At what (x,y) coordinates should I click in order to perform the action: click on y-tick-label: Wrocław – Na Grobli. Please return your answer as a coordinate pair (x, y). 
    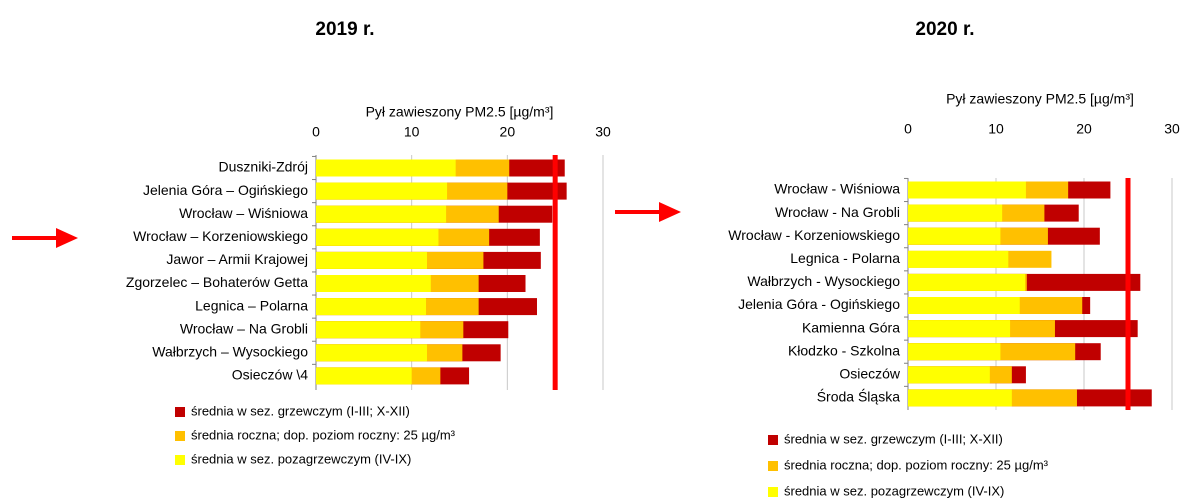
    Looking at the image, I should click on (244, 328).